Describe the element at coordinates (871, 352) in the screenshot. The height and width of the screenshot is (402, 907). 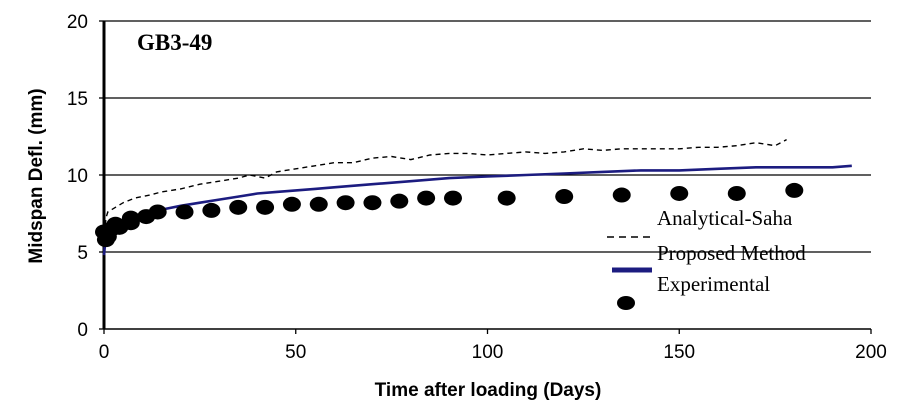
I see `x-tick-label: 200` at that location.